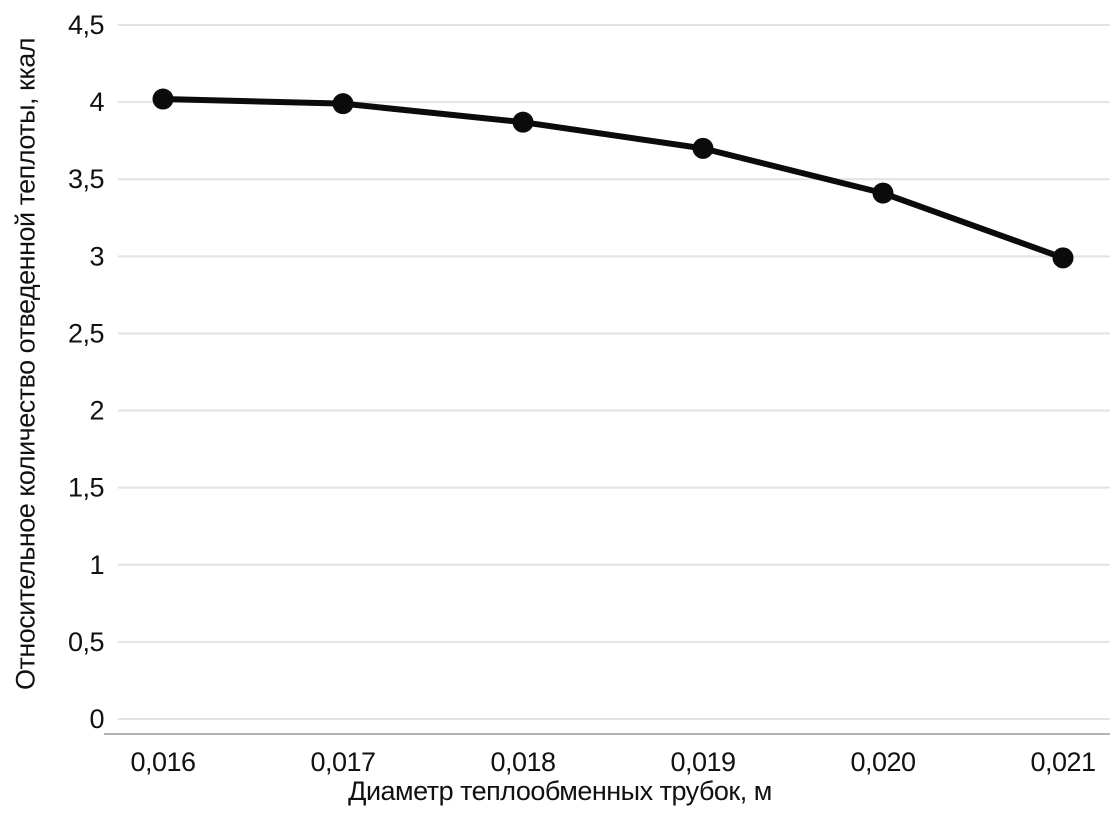  Describe the element at coordinates (96, 411) in the screenshot. I see `y-tick-label: 2` at that location.